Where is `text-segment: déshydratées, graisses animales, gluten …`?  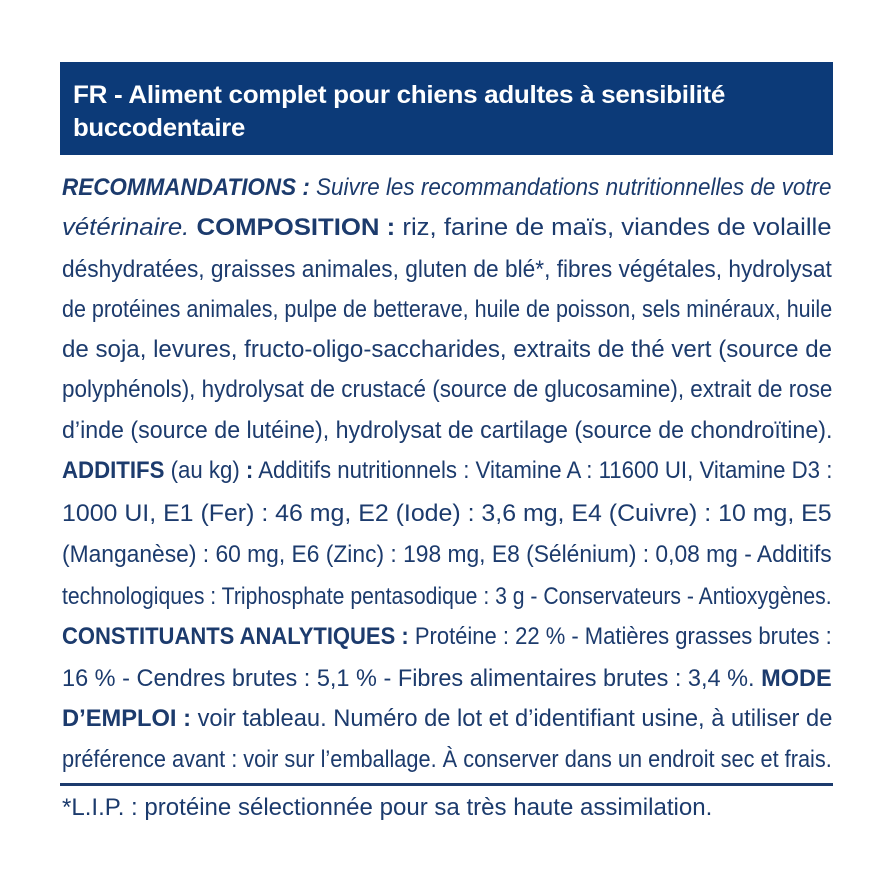 text-segment: déshydratées, graisses animales, gluten … is located at coordinates (447, 269).